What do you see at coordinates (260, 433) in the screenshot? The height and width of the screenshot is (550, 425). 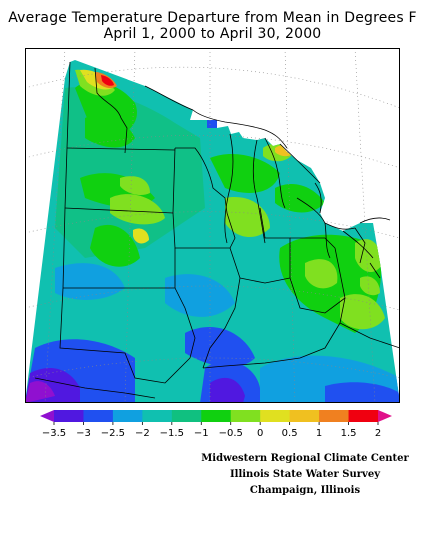 I see `legend-tick-label: 0` at bounding box center [260, 433].